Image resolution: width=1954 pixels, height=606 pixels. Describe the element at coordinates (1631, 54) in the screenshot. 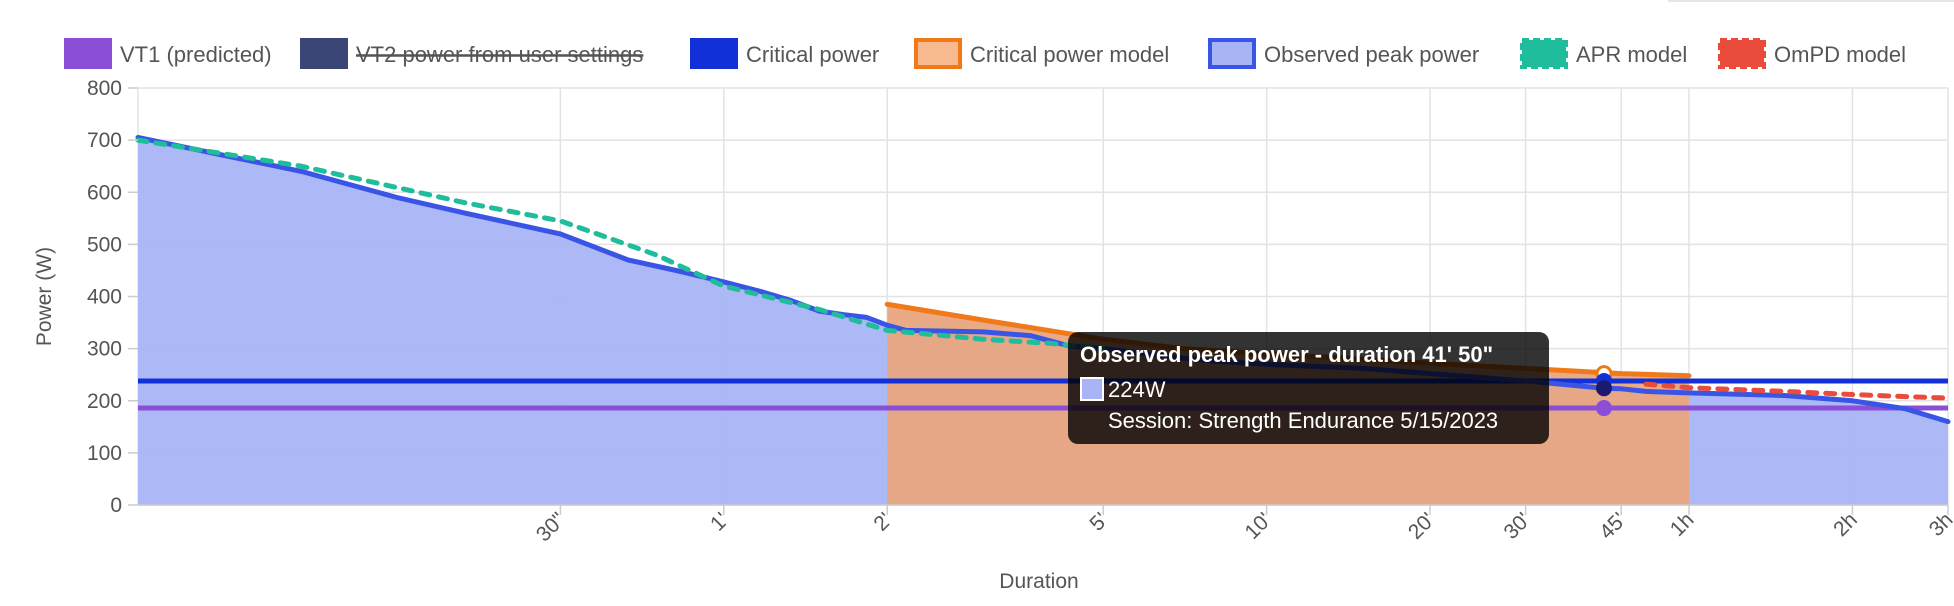

I see `legend-label-apr-model: APR model` at that location.